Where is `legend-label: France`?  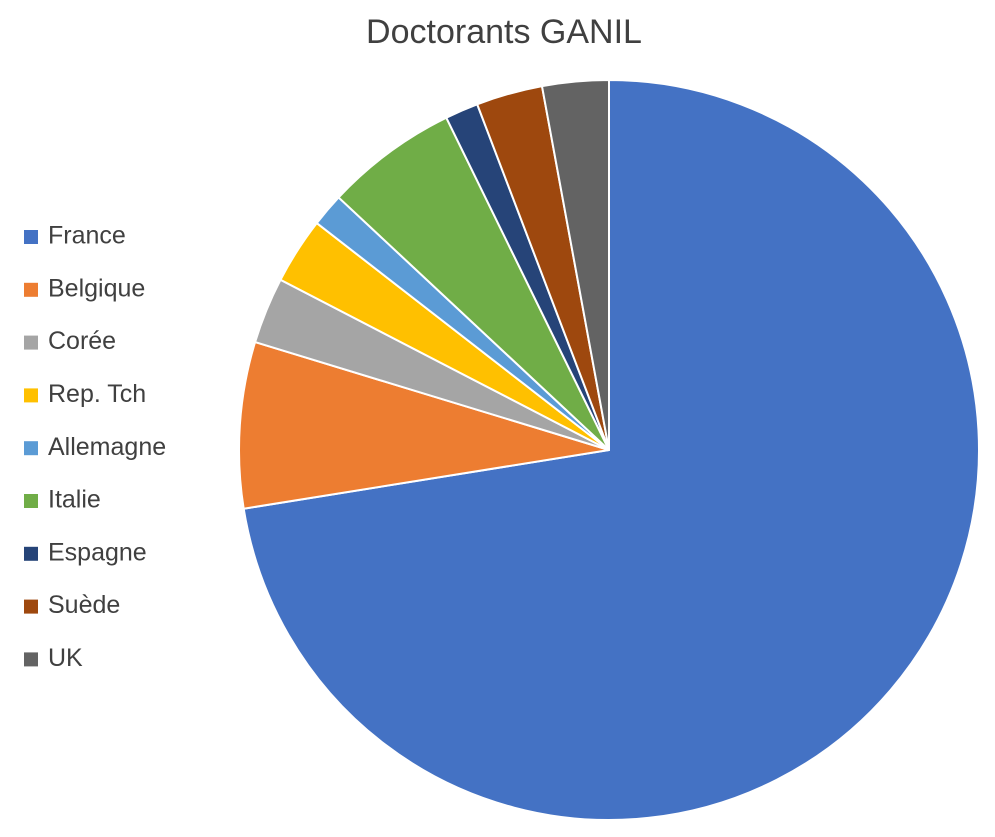 legend-label: France is located at coordinates (87, 236).